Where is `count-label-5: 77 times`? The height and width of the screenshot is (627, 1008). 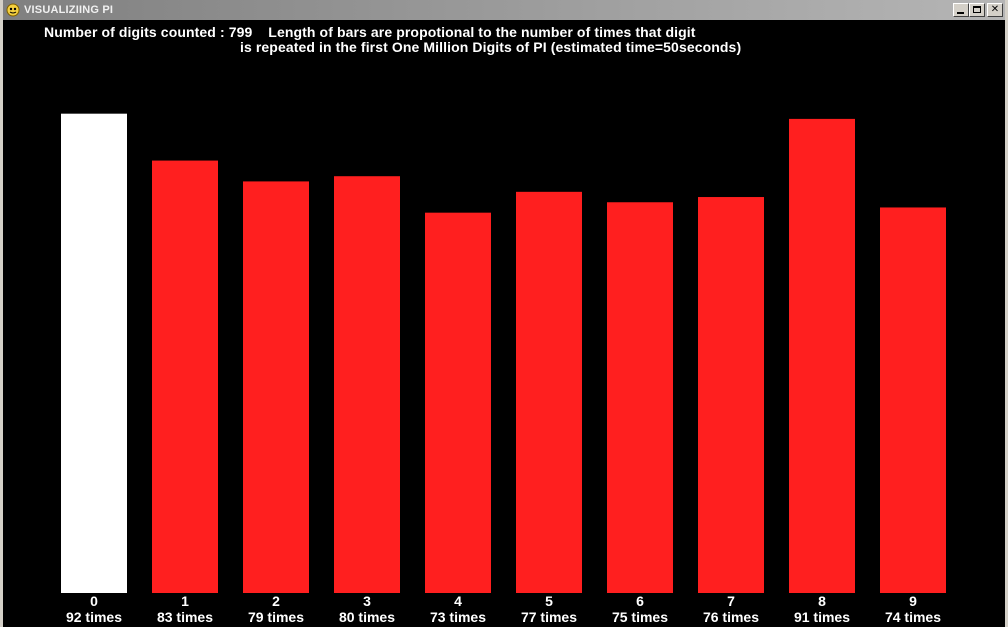
count-label-5: 77 times is located at coordinates (549, 617).